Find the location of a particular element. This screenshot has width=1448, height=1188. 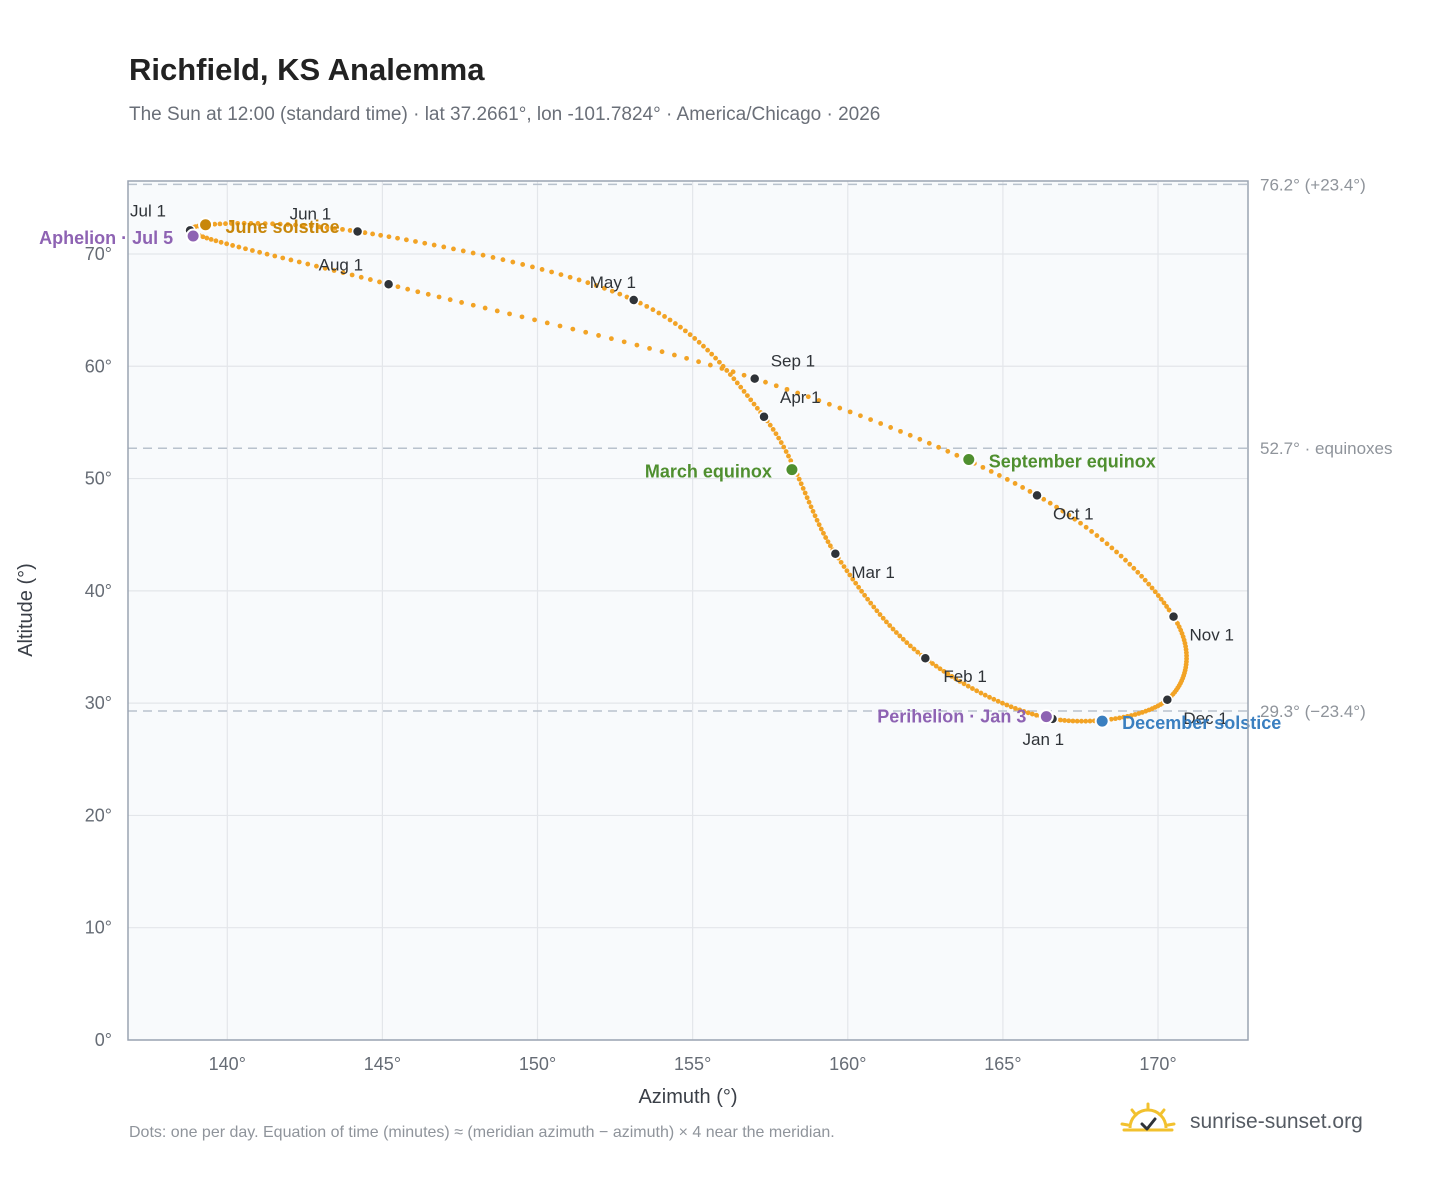

reference-line-label: 52.7° · equinoxes is located at coordinates (1326, 448).